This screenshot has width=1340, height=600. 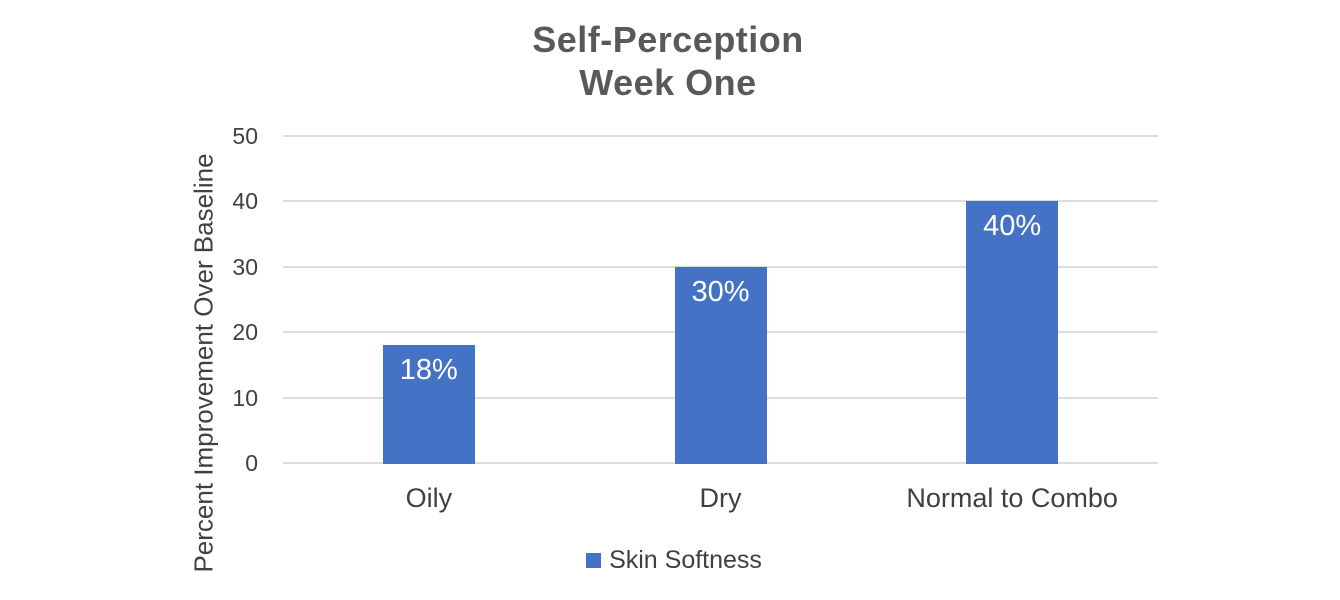 I want to click on chart-title: Self-Perception Week One, so click(x=668, y=61).